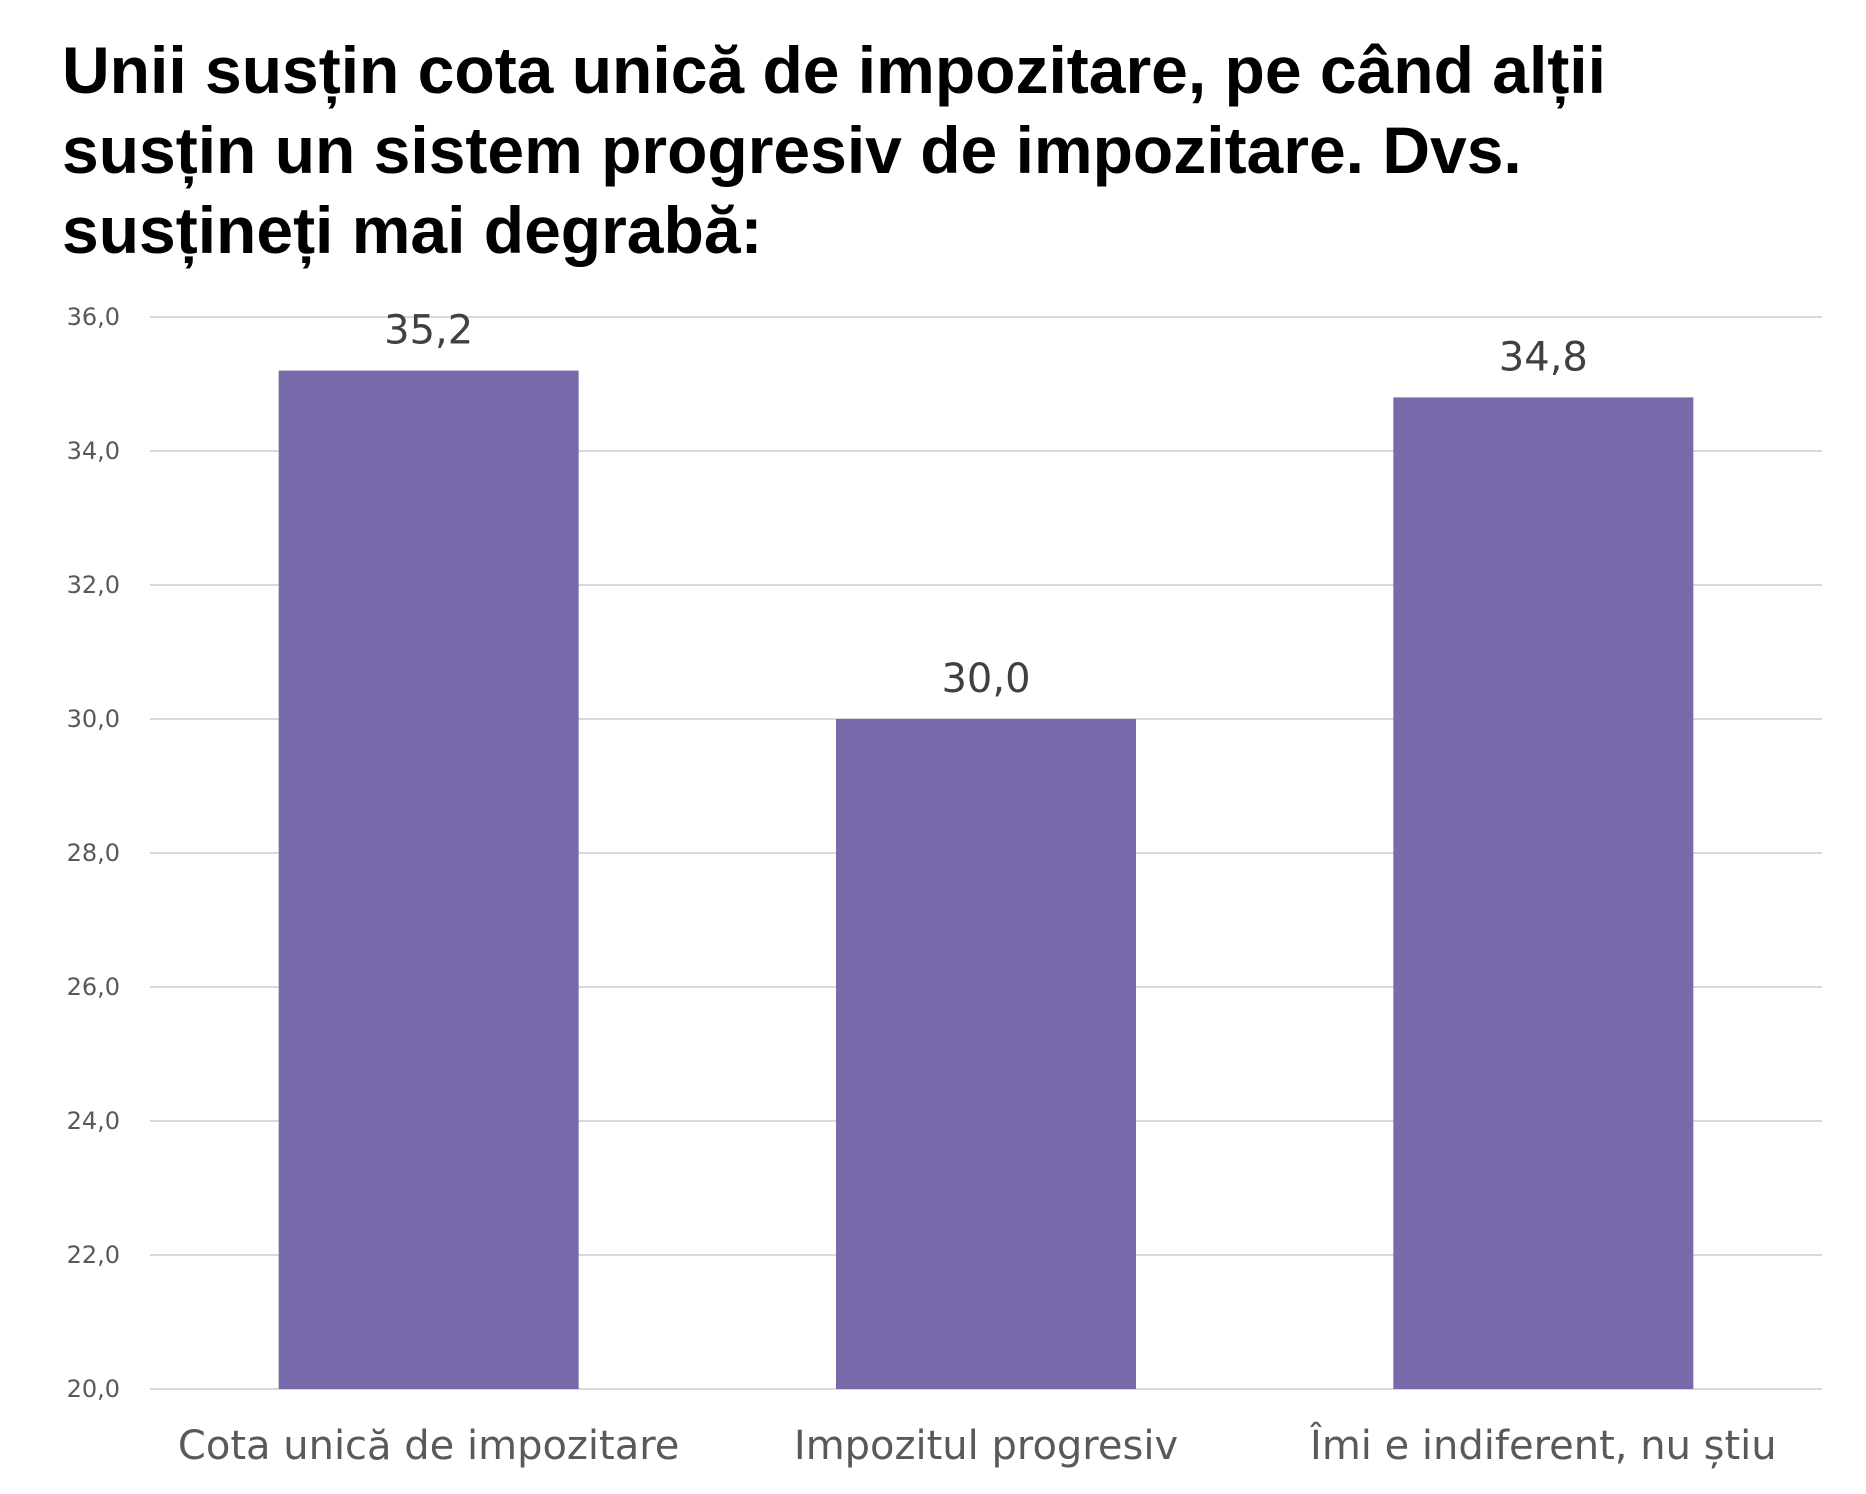 The image size is (1866, 1494). Describe the element at coordinates (93, 451) in the screenshot. I see `y-tick-label: 34,0` at that location.